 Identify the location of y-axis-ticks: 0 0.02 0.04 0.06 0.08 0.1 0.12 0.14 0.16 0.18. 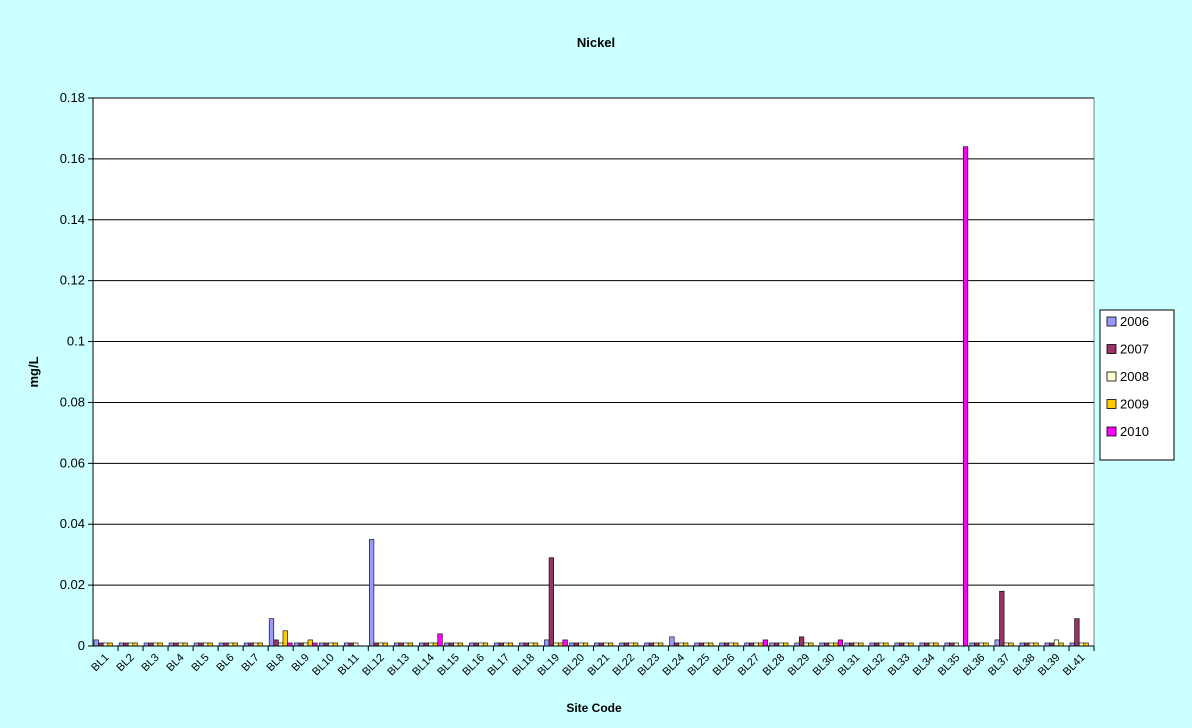
(76, 371).